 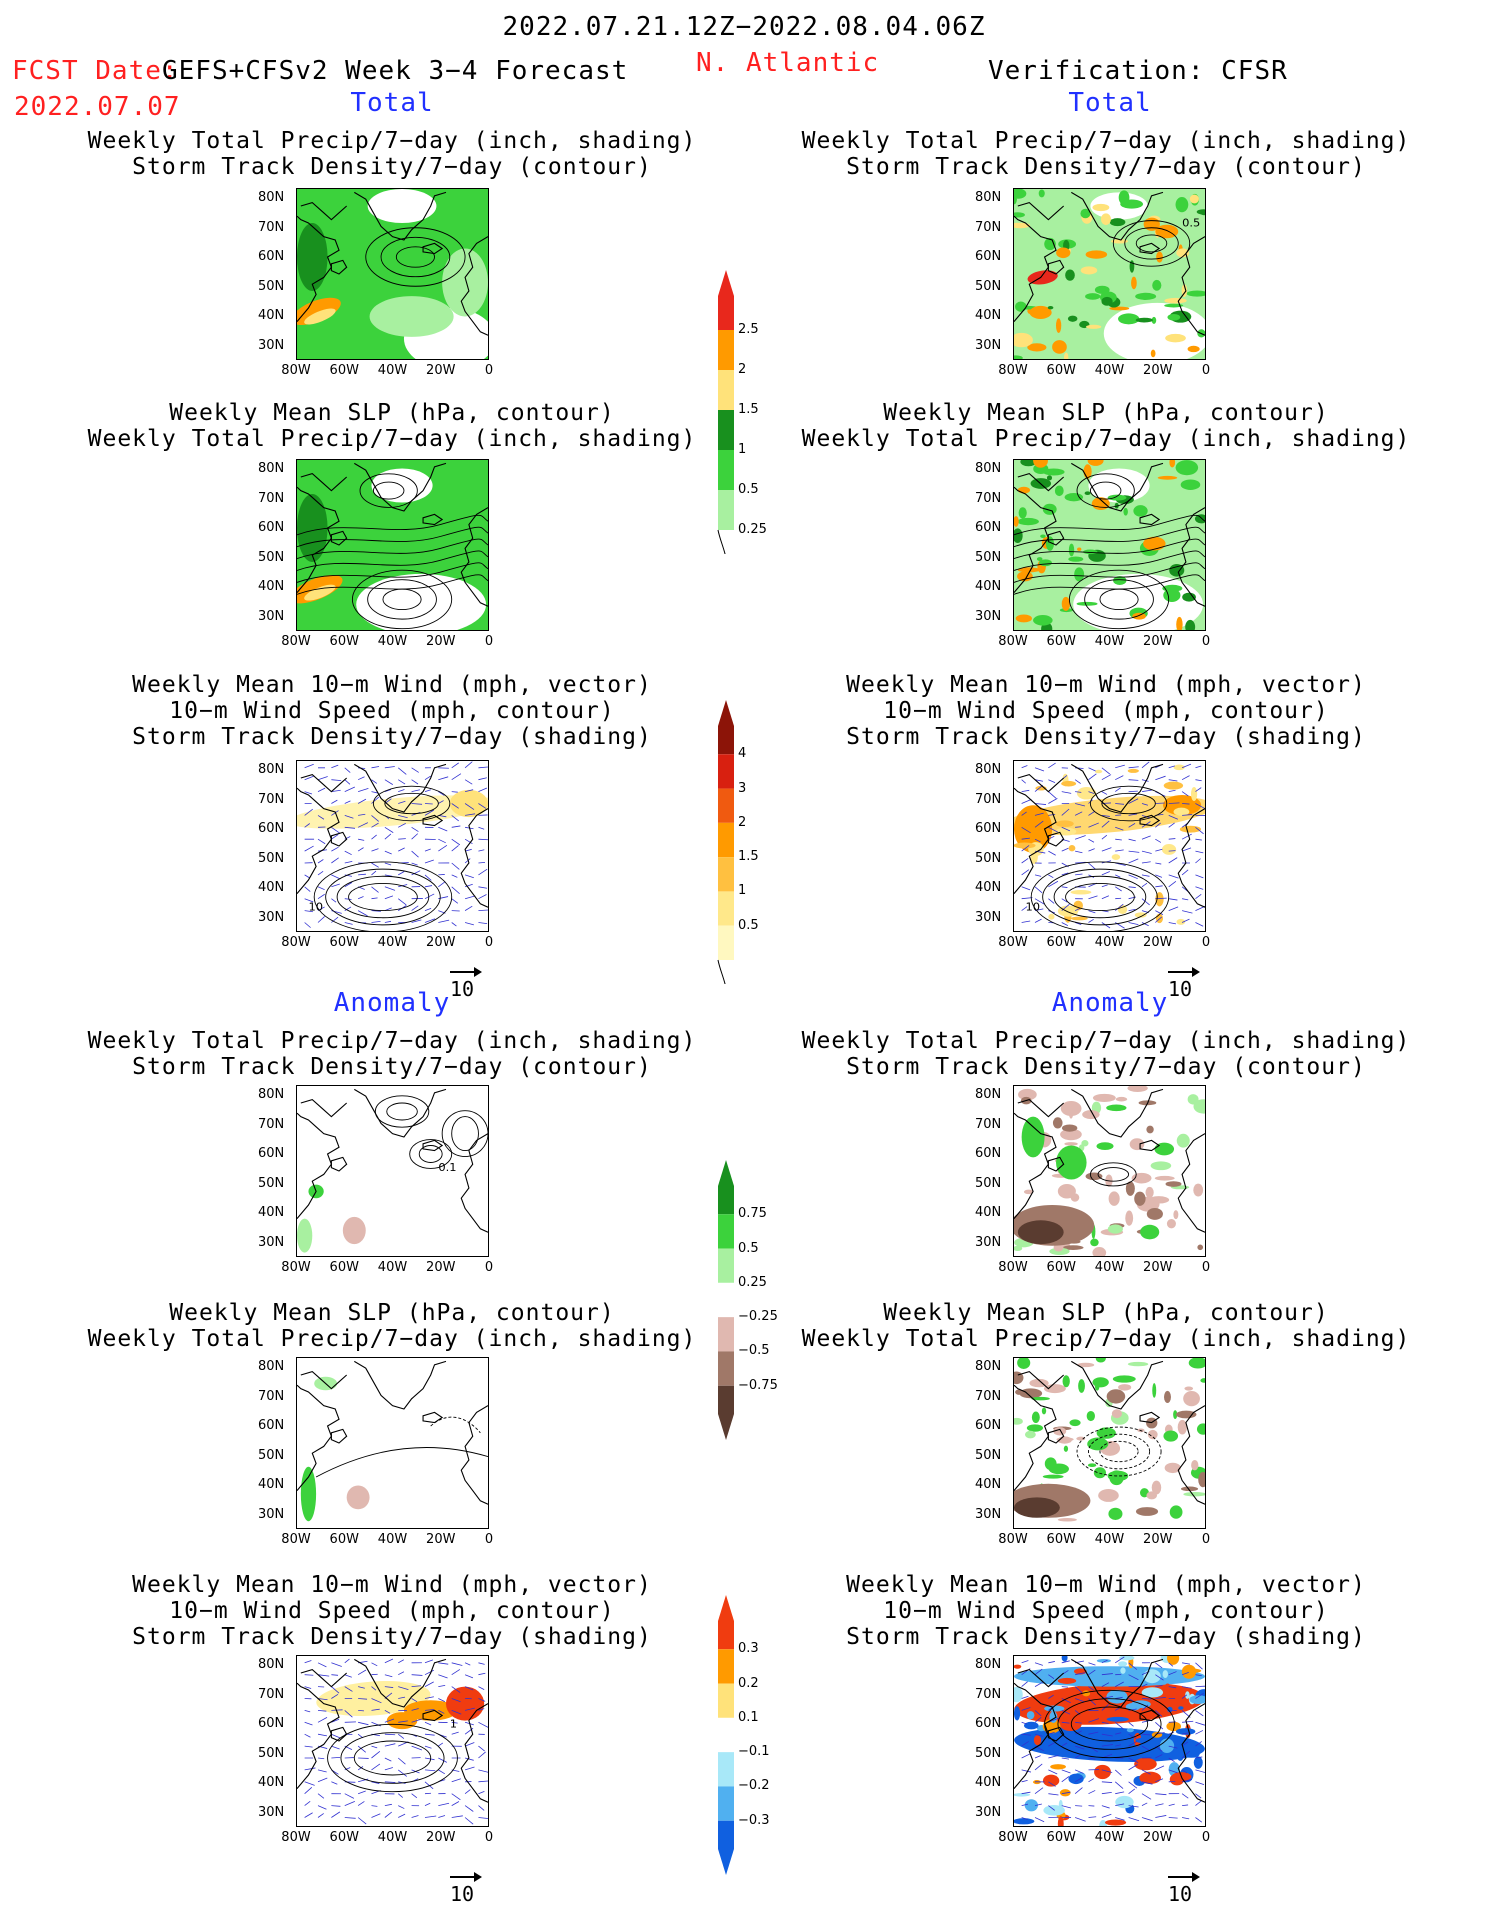 I want to click on period-title: 2022.07.21.12Z−2022.08.04.06Z, so click(x=744, y=27).